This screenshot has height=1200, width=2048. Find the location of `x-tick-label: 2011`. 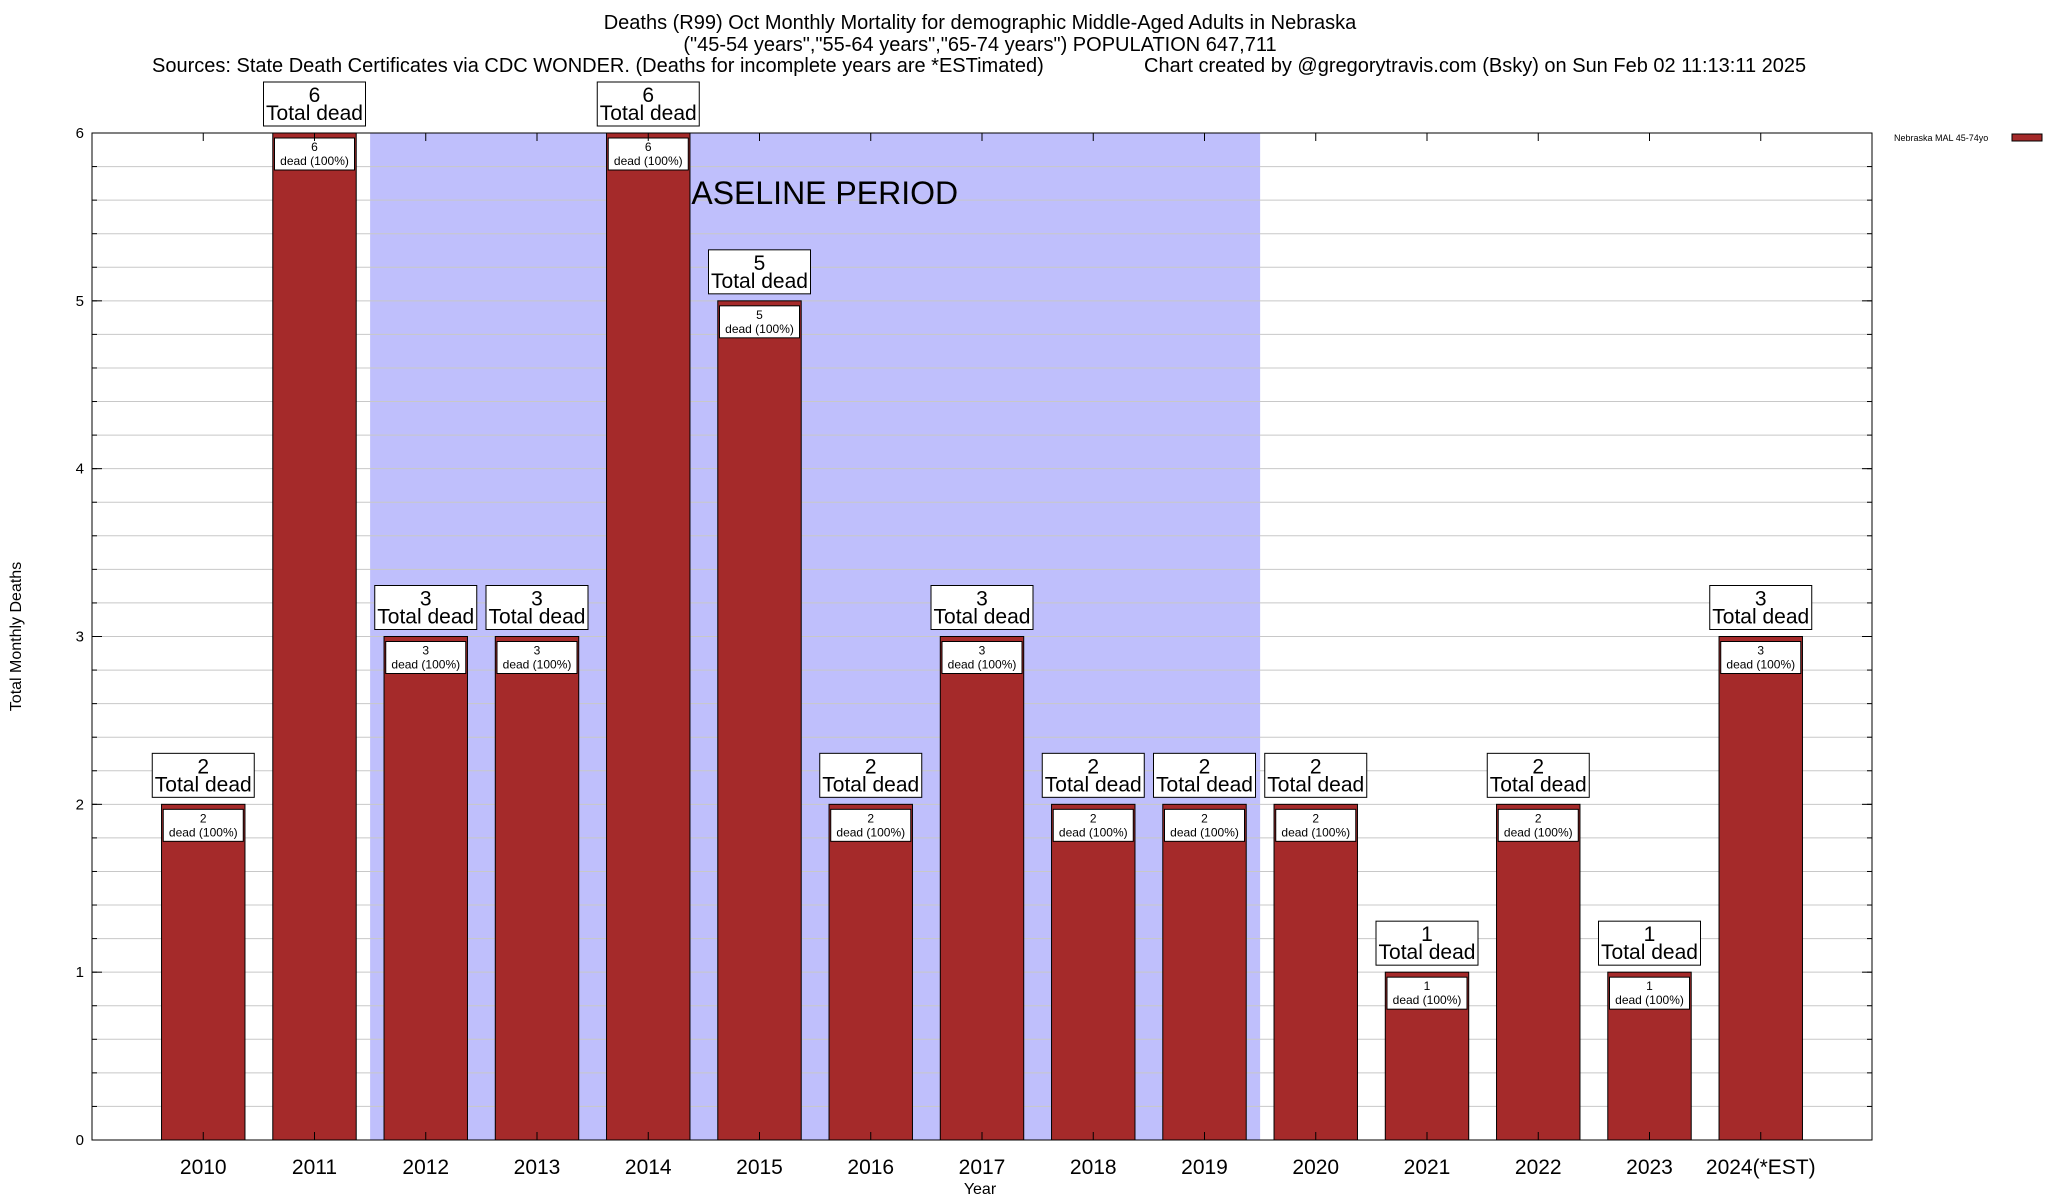

x-tick-label: 2011 is located at coordinates (314, 1167).